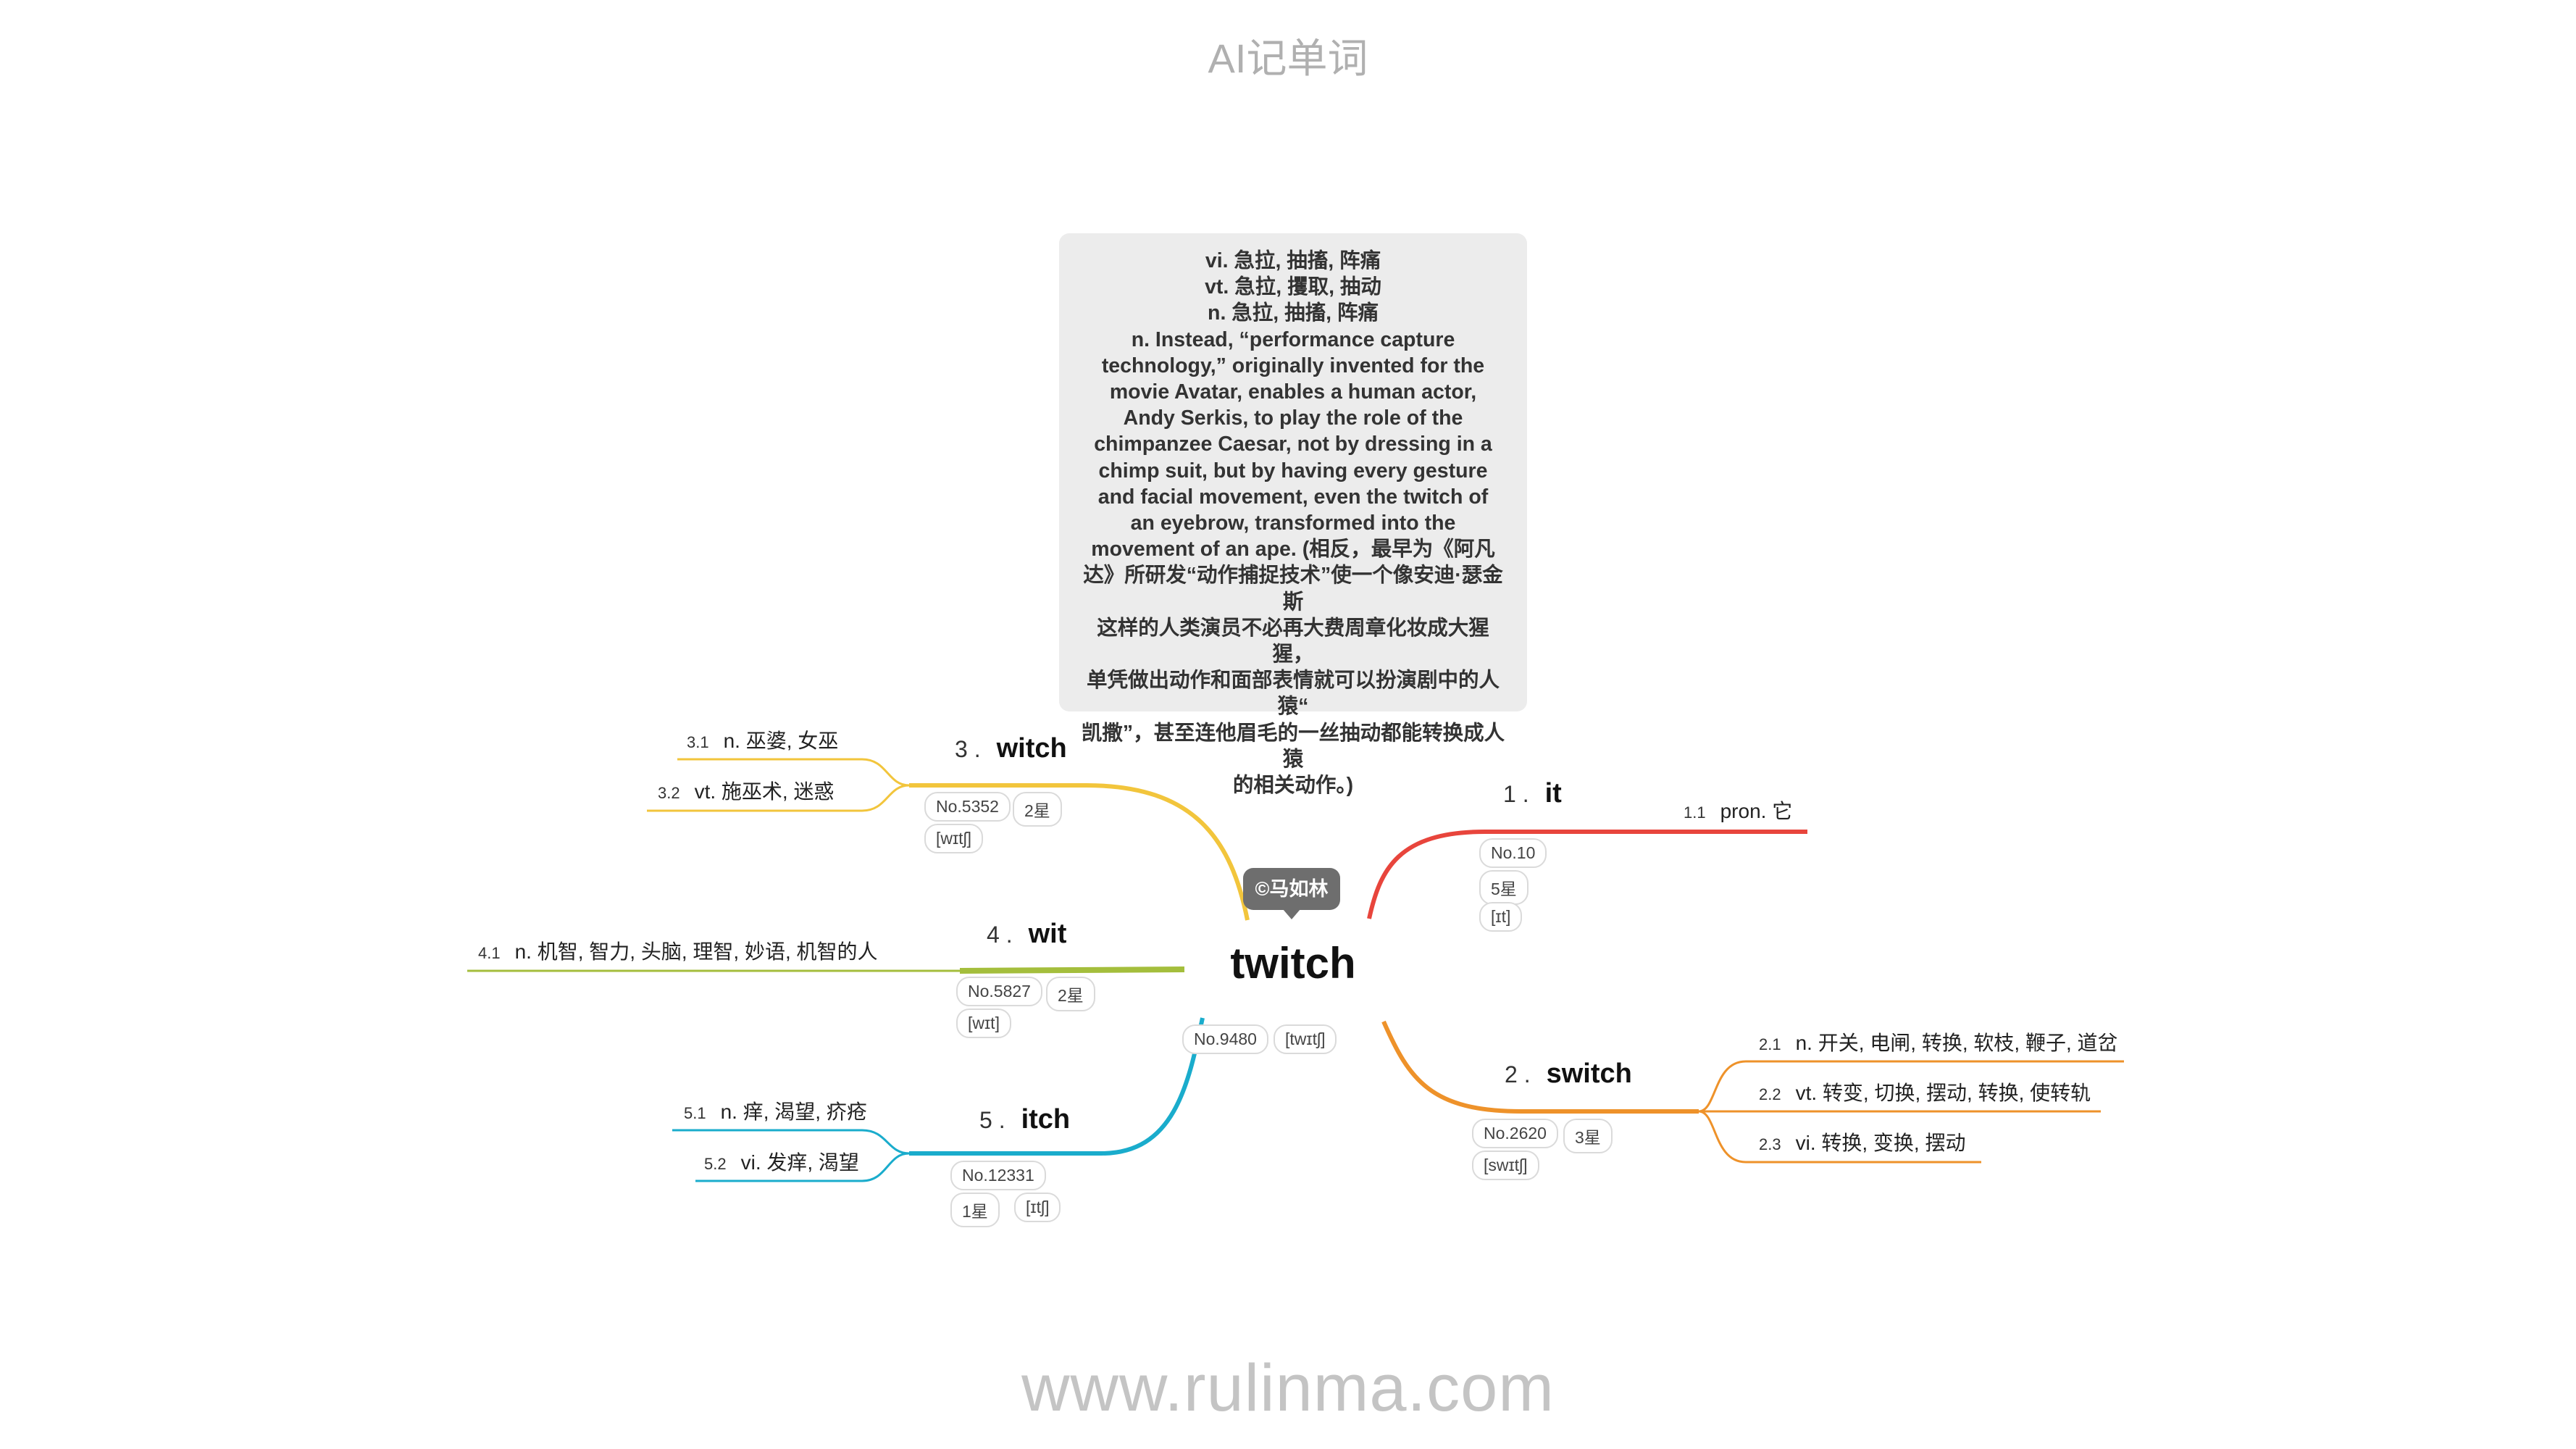 The image size is (2576, 1449). I want to click on site-url: www.rulinma.com, so click(1288, 1388).